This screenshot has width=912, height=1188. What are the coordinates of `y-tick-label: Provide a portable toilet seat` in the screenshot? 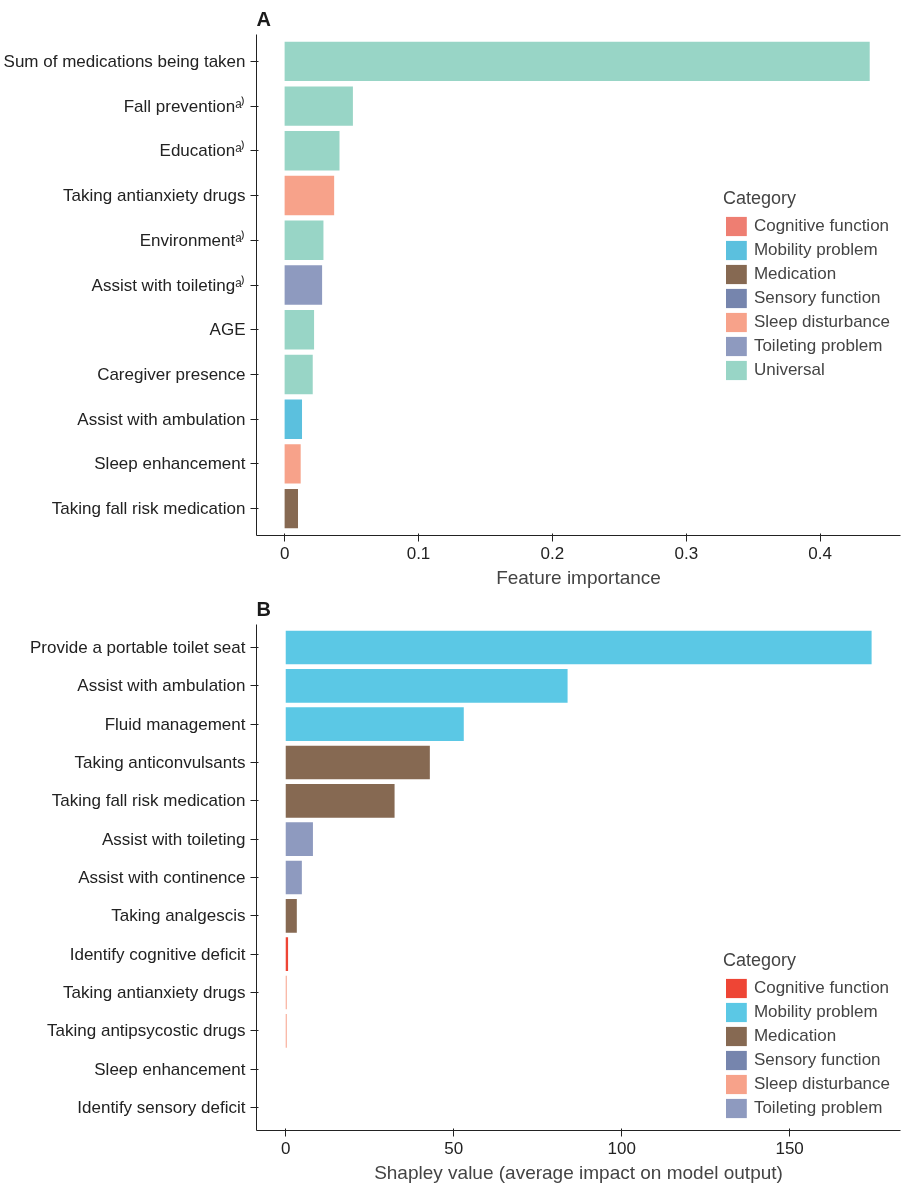 It's located at (138, 647).